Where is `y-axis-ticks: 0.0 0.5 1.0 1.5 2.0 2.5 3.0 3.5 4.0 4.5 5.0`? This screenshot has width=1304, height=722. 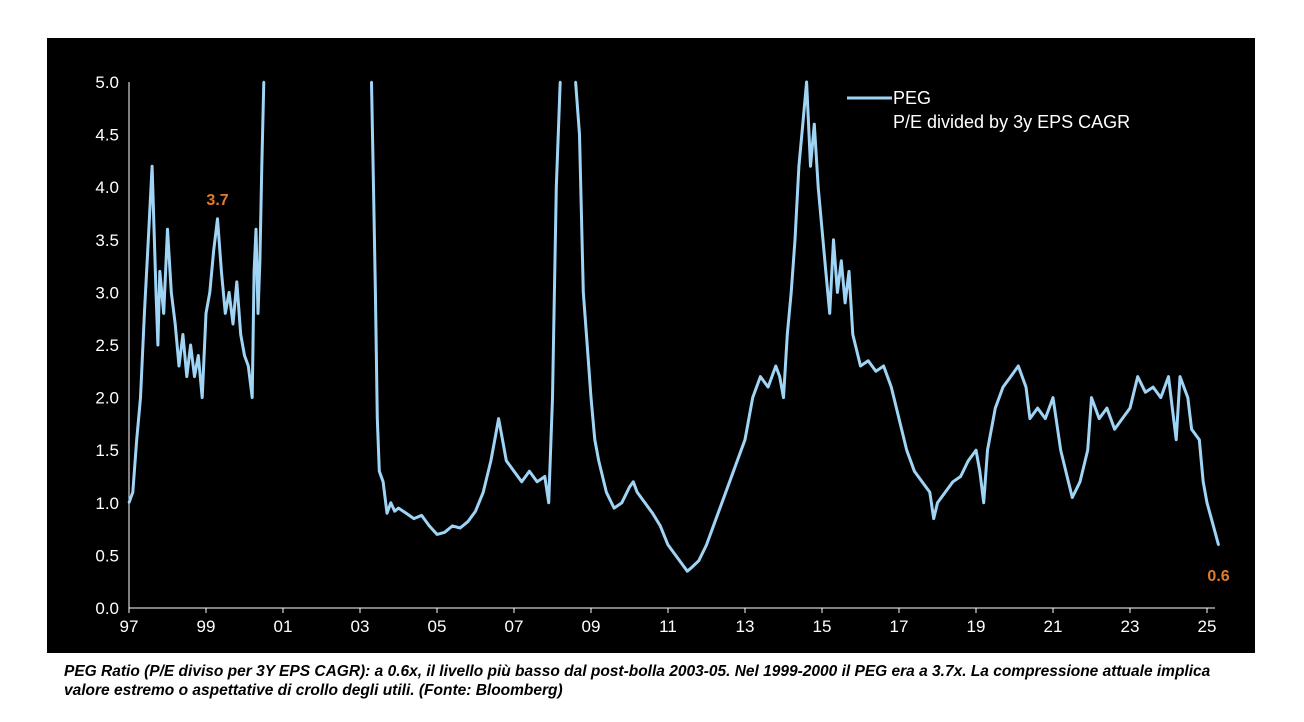 y-axis-ticks: 0.0 0.5 1.0 1.5 2.0 2.5 3.0 3.5 4.0 4.5 5.0 is located at coordinates (107, 345).